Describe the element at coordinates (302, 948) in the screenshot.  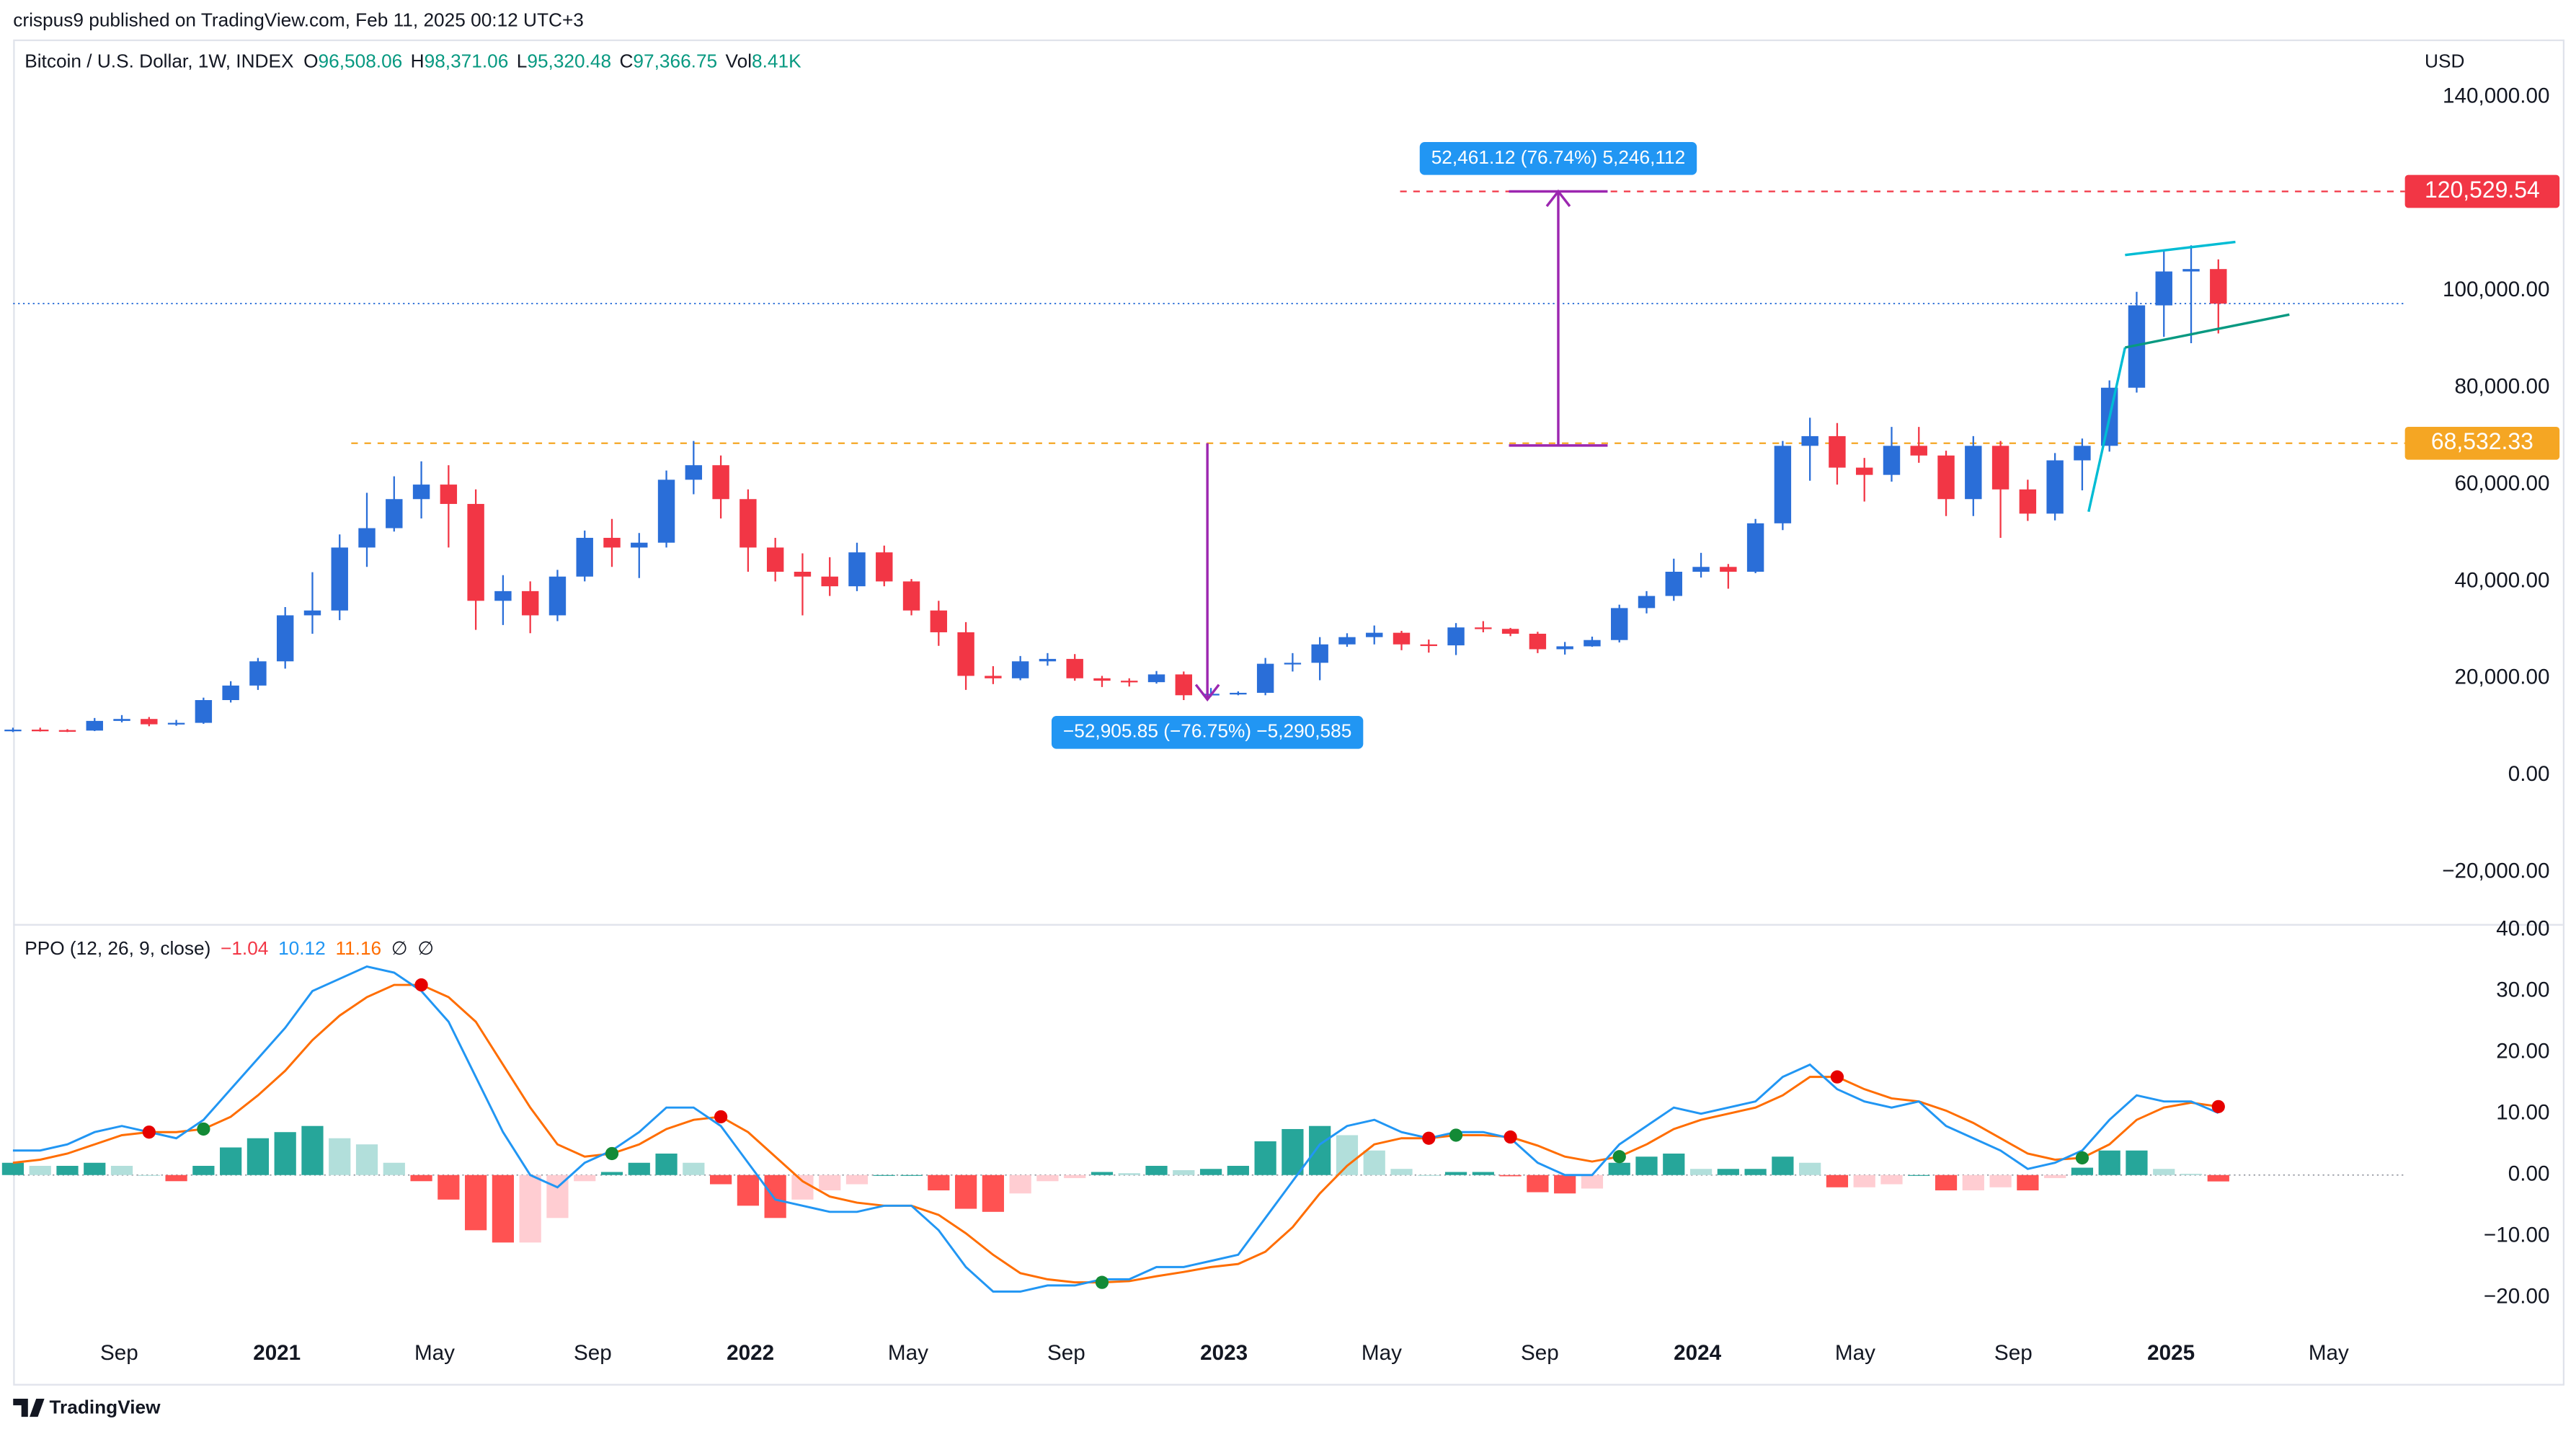
I see `legend-value: 10.12` at that location.